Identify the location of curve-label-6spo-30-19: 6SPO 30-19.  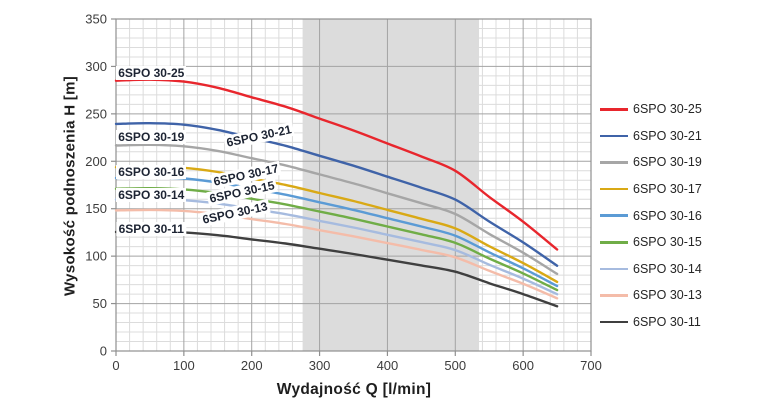
(151, 136).